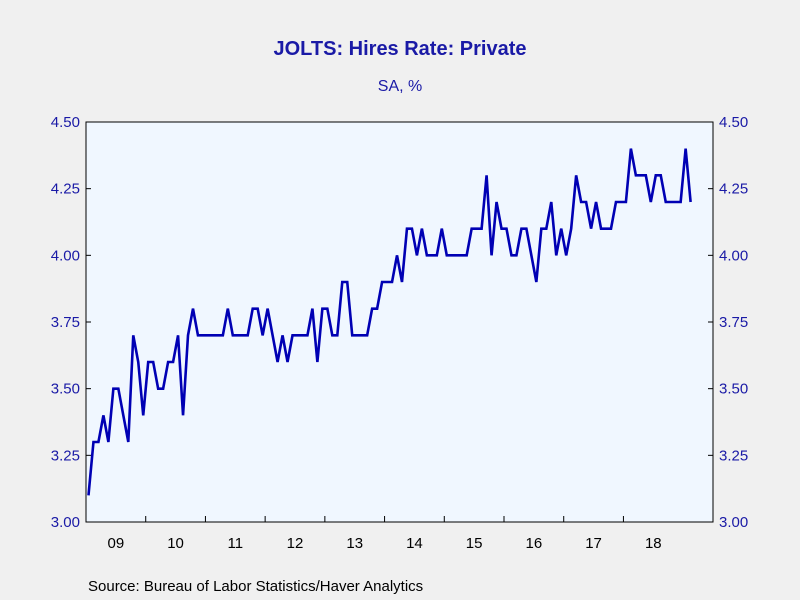 Image resolution: width=800 pixels, height=600 pixels. I want to click on chart-subtitle: SA, %, so click(400, 86).